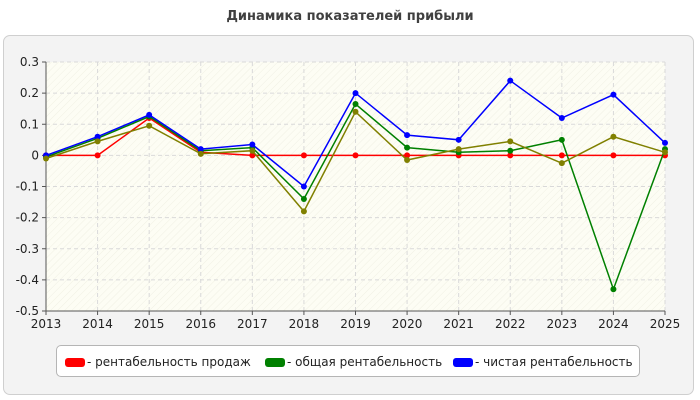  I want to click on x-tick-label: 2023, so click(562, 324).